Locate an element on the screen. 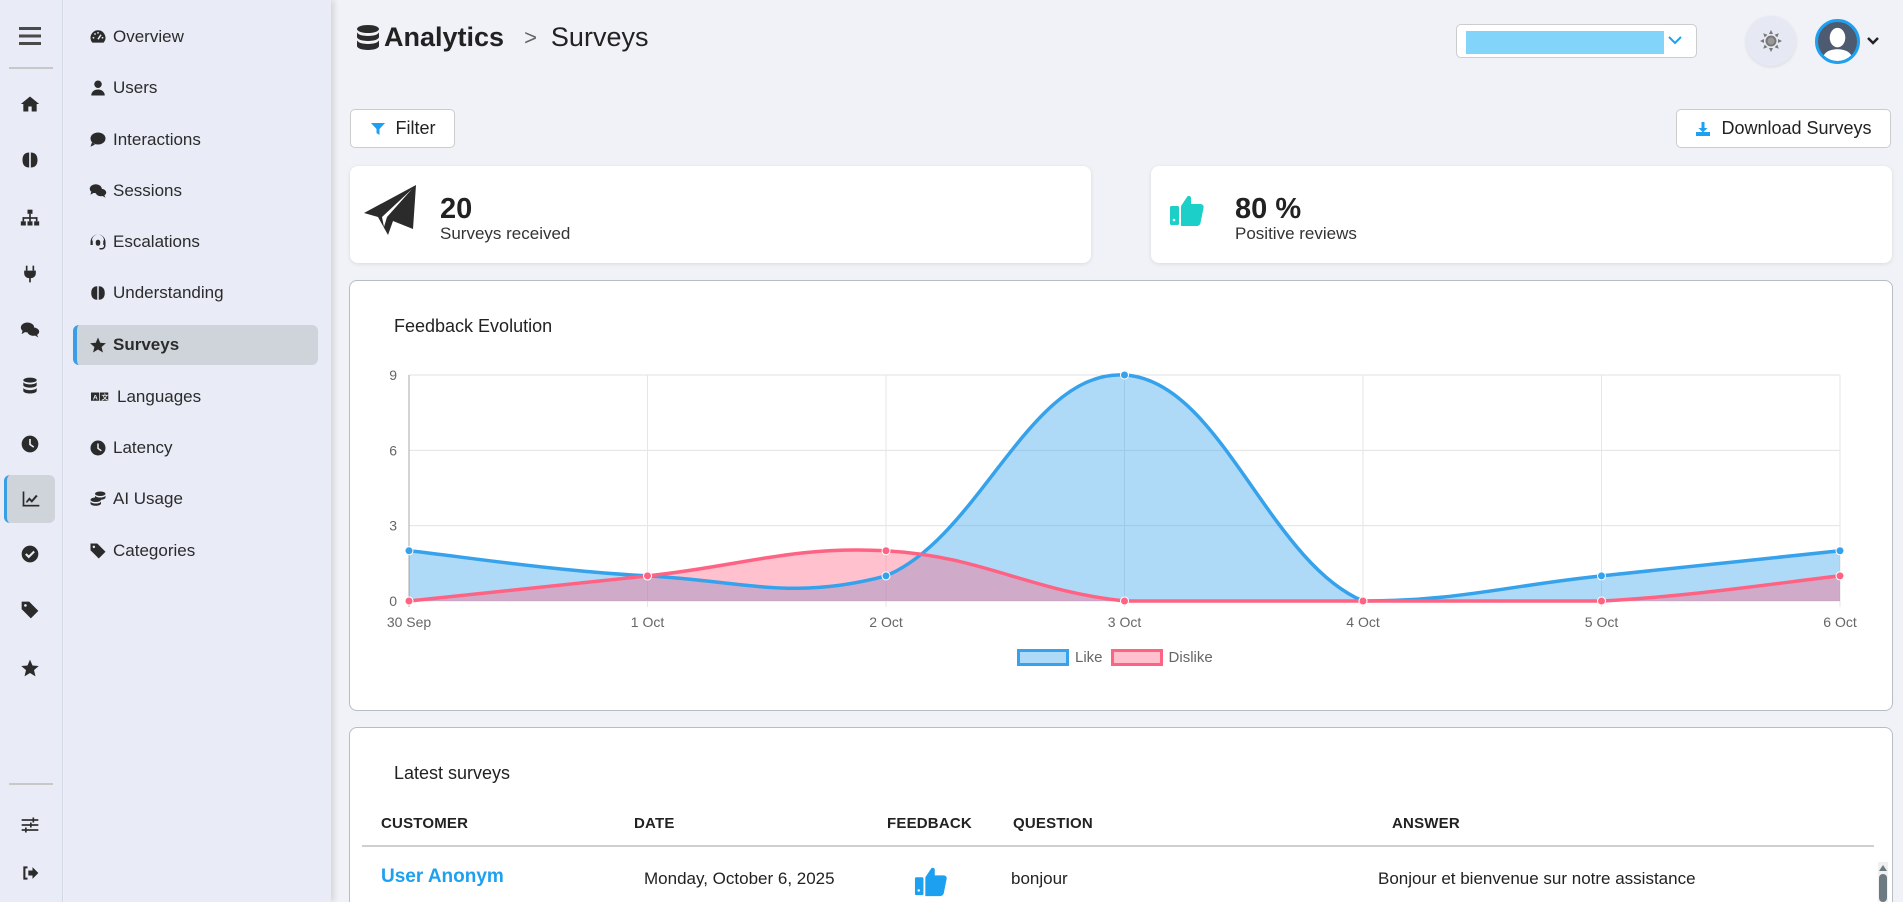 Image resolution: width=1903 pixels, height=902 pixels. sidebar-item-ai-usage: AI Usage is located at coordinates (195, 499).